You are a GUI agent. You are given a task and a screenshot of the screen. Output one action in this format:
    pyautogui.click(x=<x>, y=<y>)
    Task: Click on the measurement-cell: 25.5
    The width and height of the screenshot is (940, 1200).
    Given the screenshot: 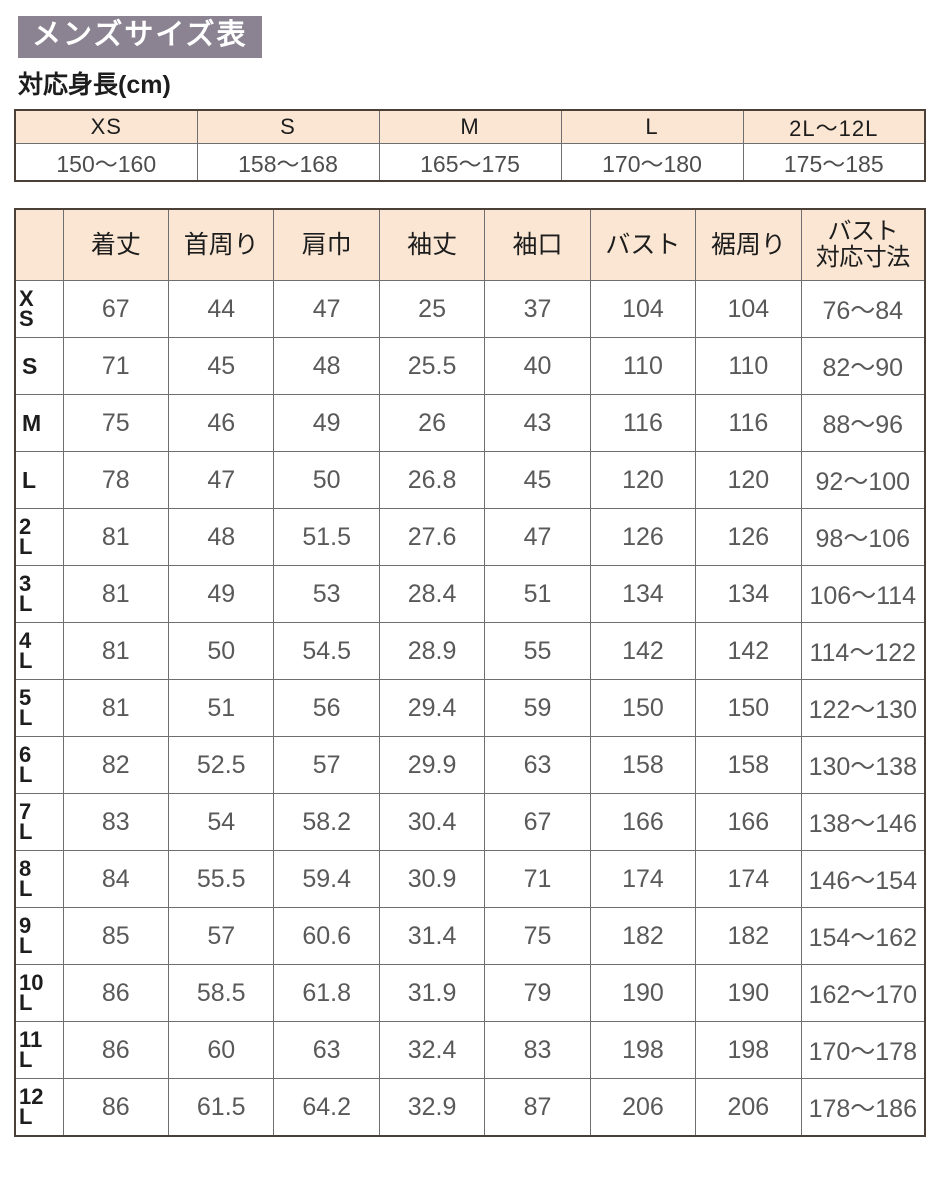 What is the action you would take?
    pyautogui.click(x=432, y=366)
    